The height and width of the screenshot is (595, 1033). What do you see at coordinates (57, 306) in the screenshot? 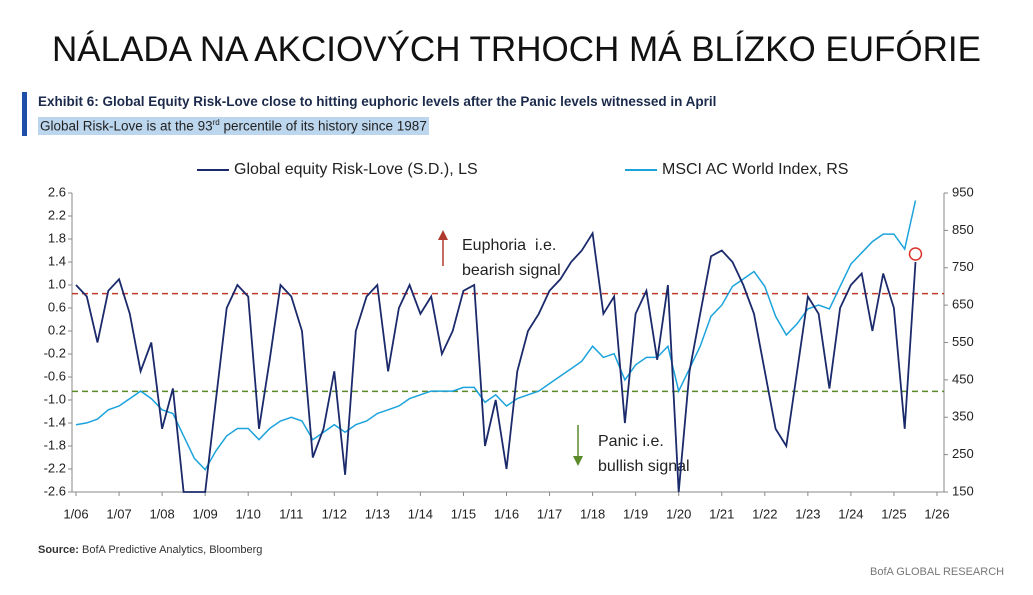
I see `y-tick-label: 0.6` at bounding box center [57, 306].